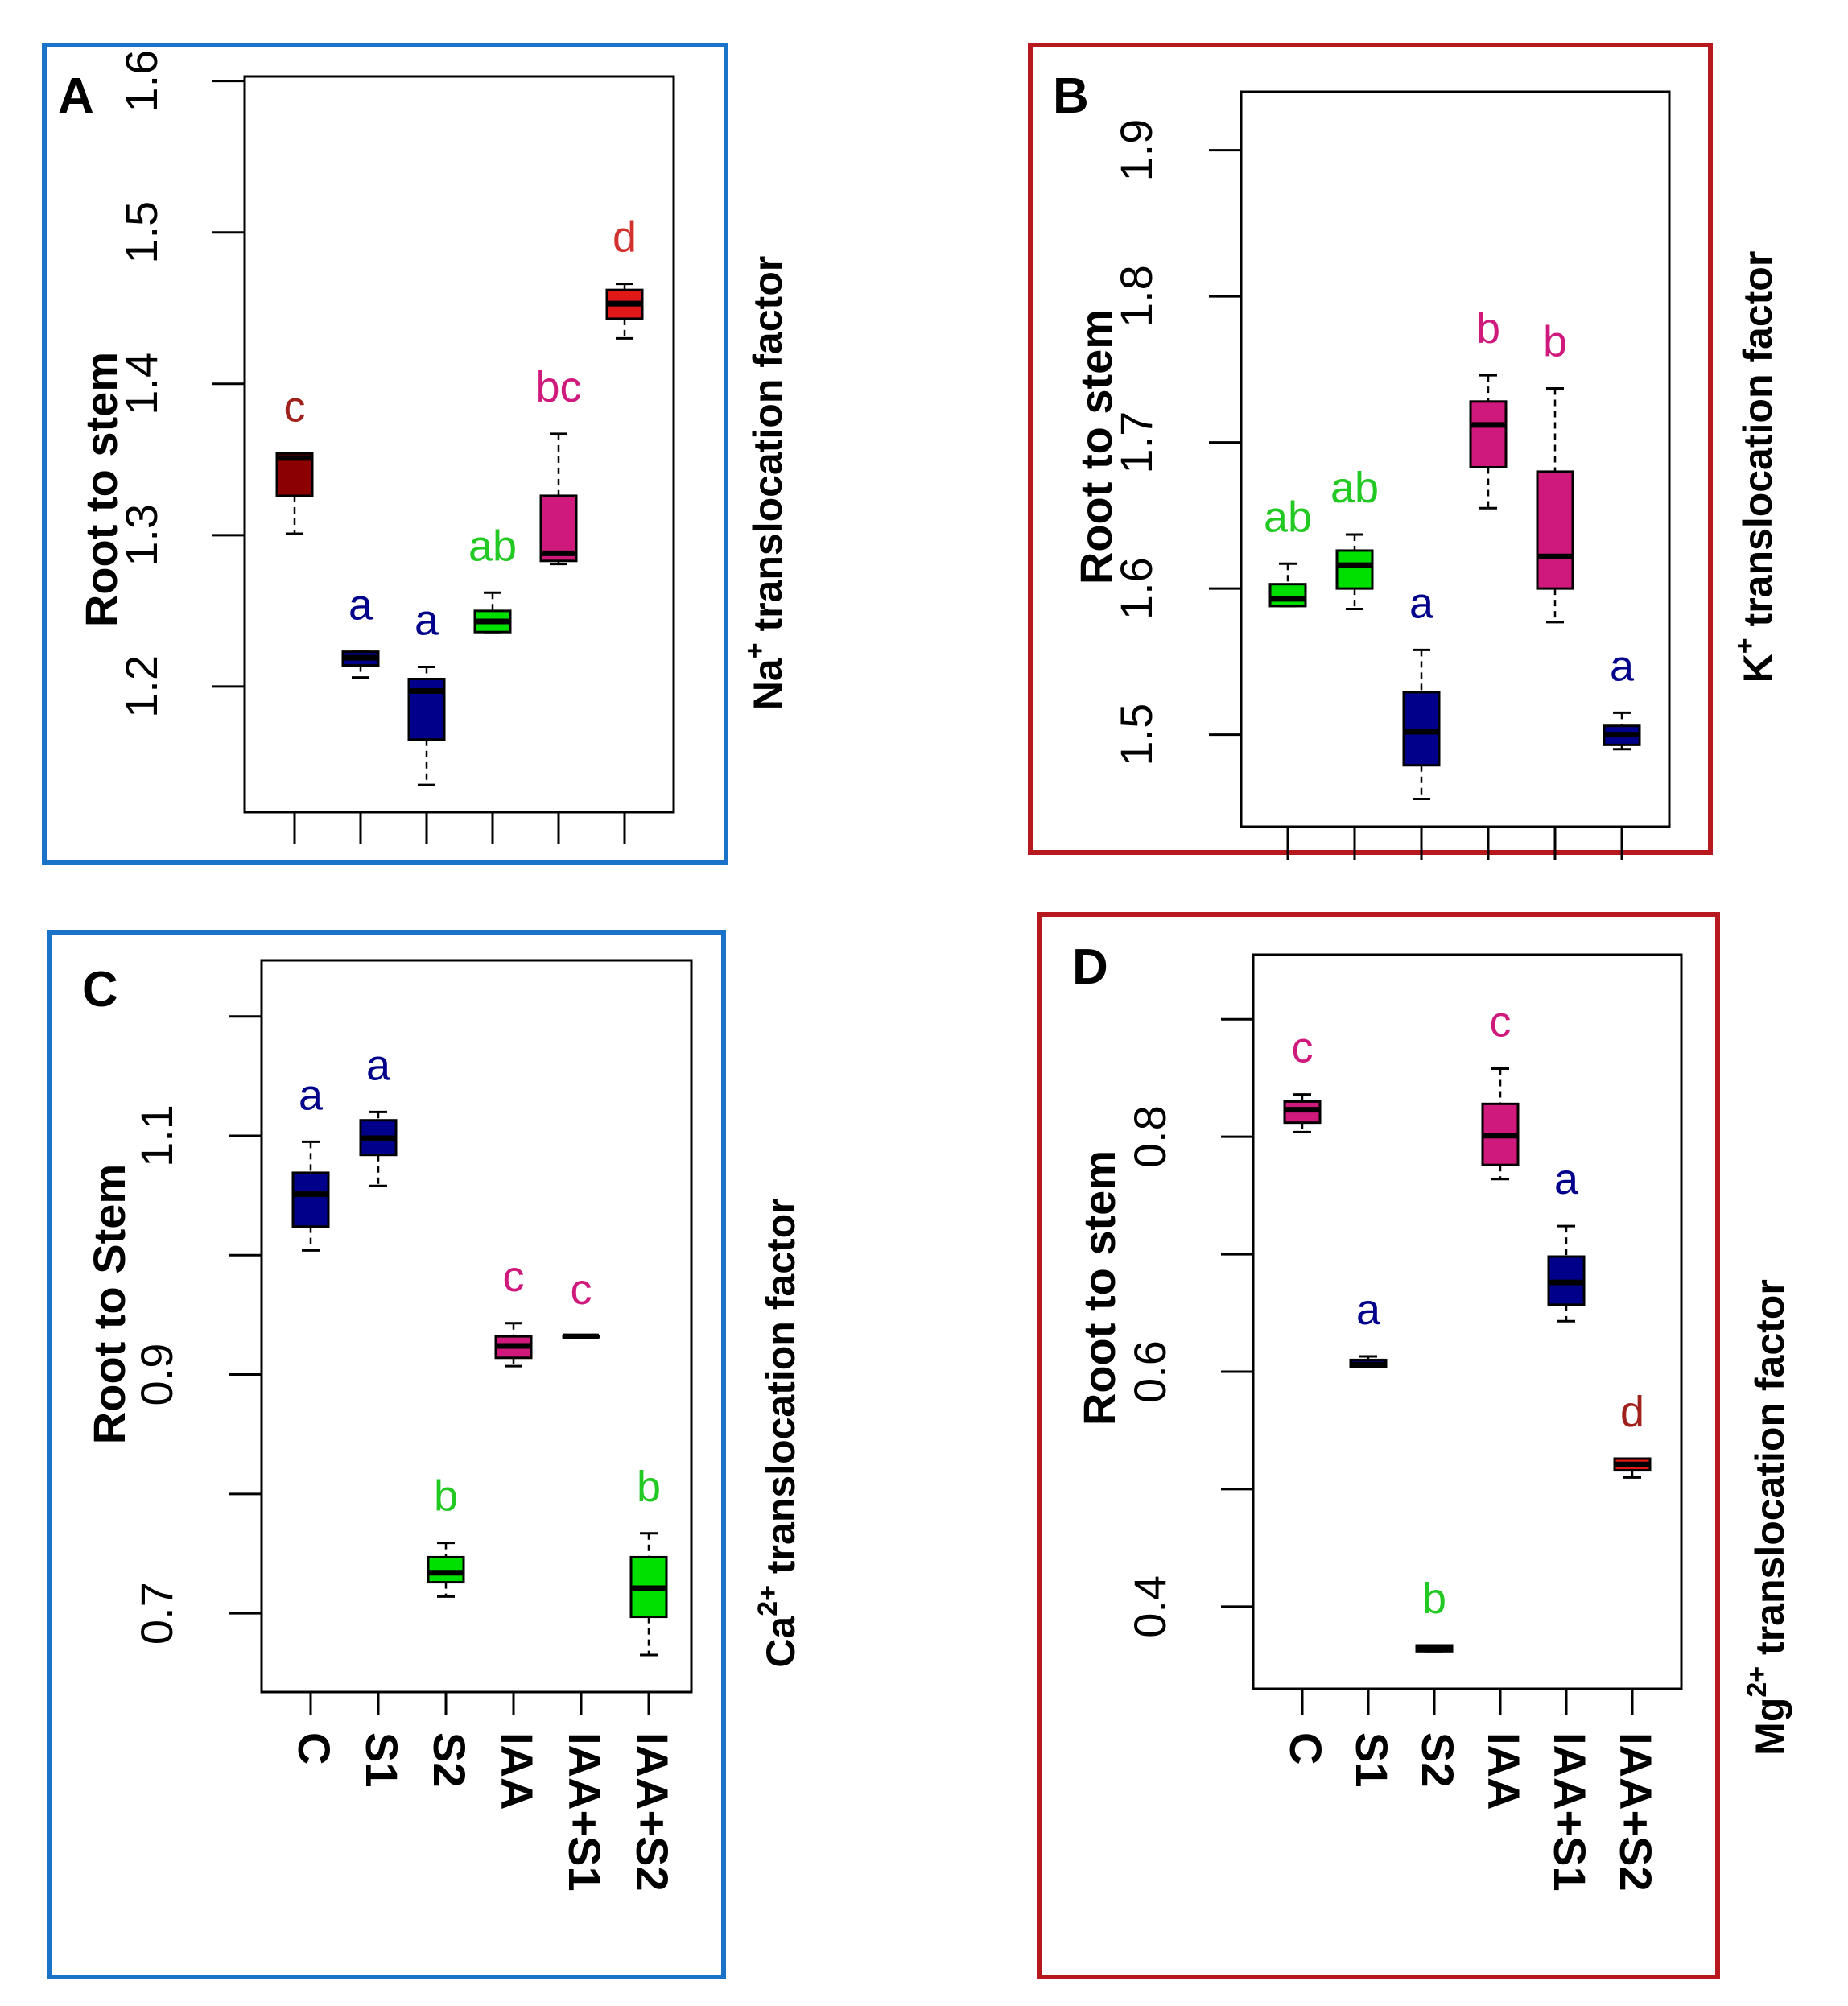 This screenshot has height=2006, width=1848. Describe the element at coordinates (156, 1375) in the screenshot. I see `y-tick-label: 0.9` at that location.